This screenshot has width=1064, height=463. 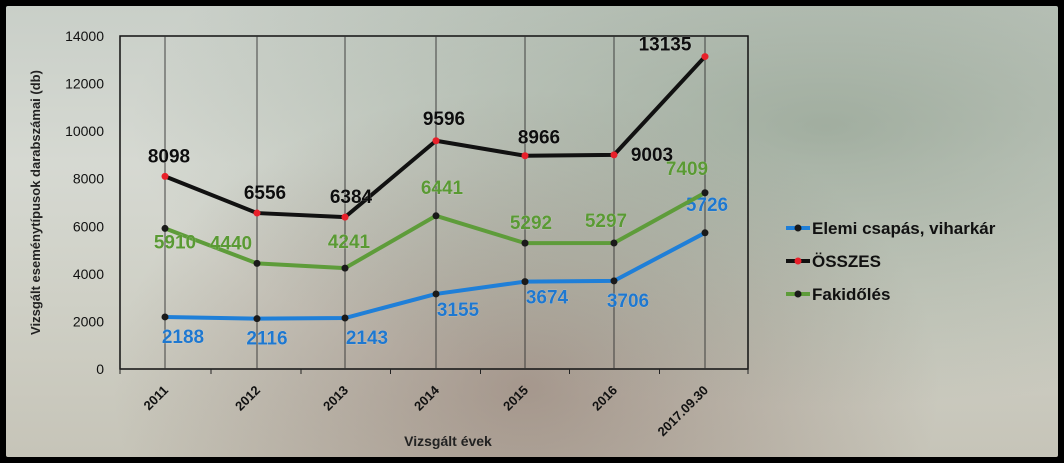 I want to click on x-tick-label: 2011, so click(x=156, y=398).